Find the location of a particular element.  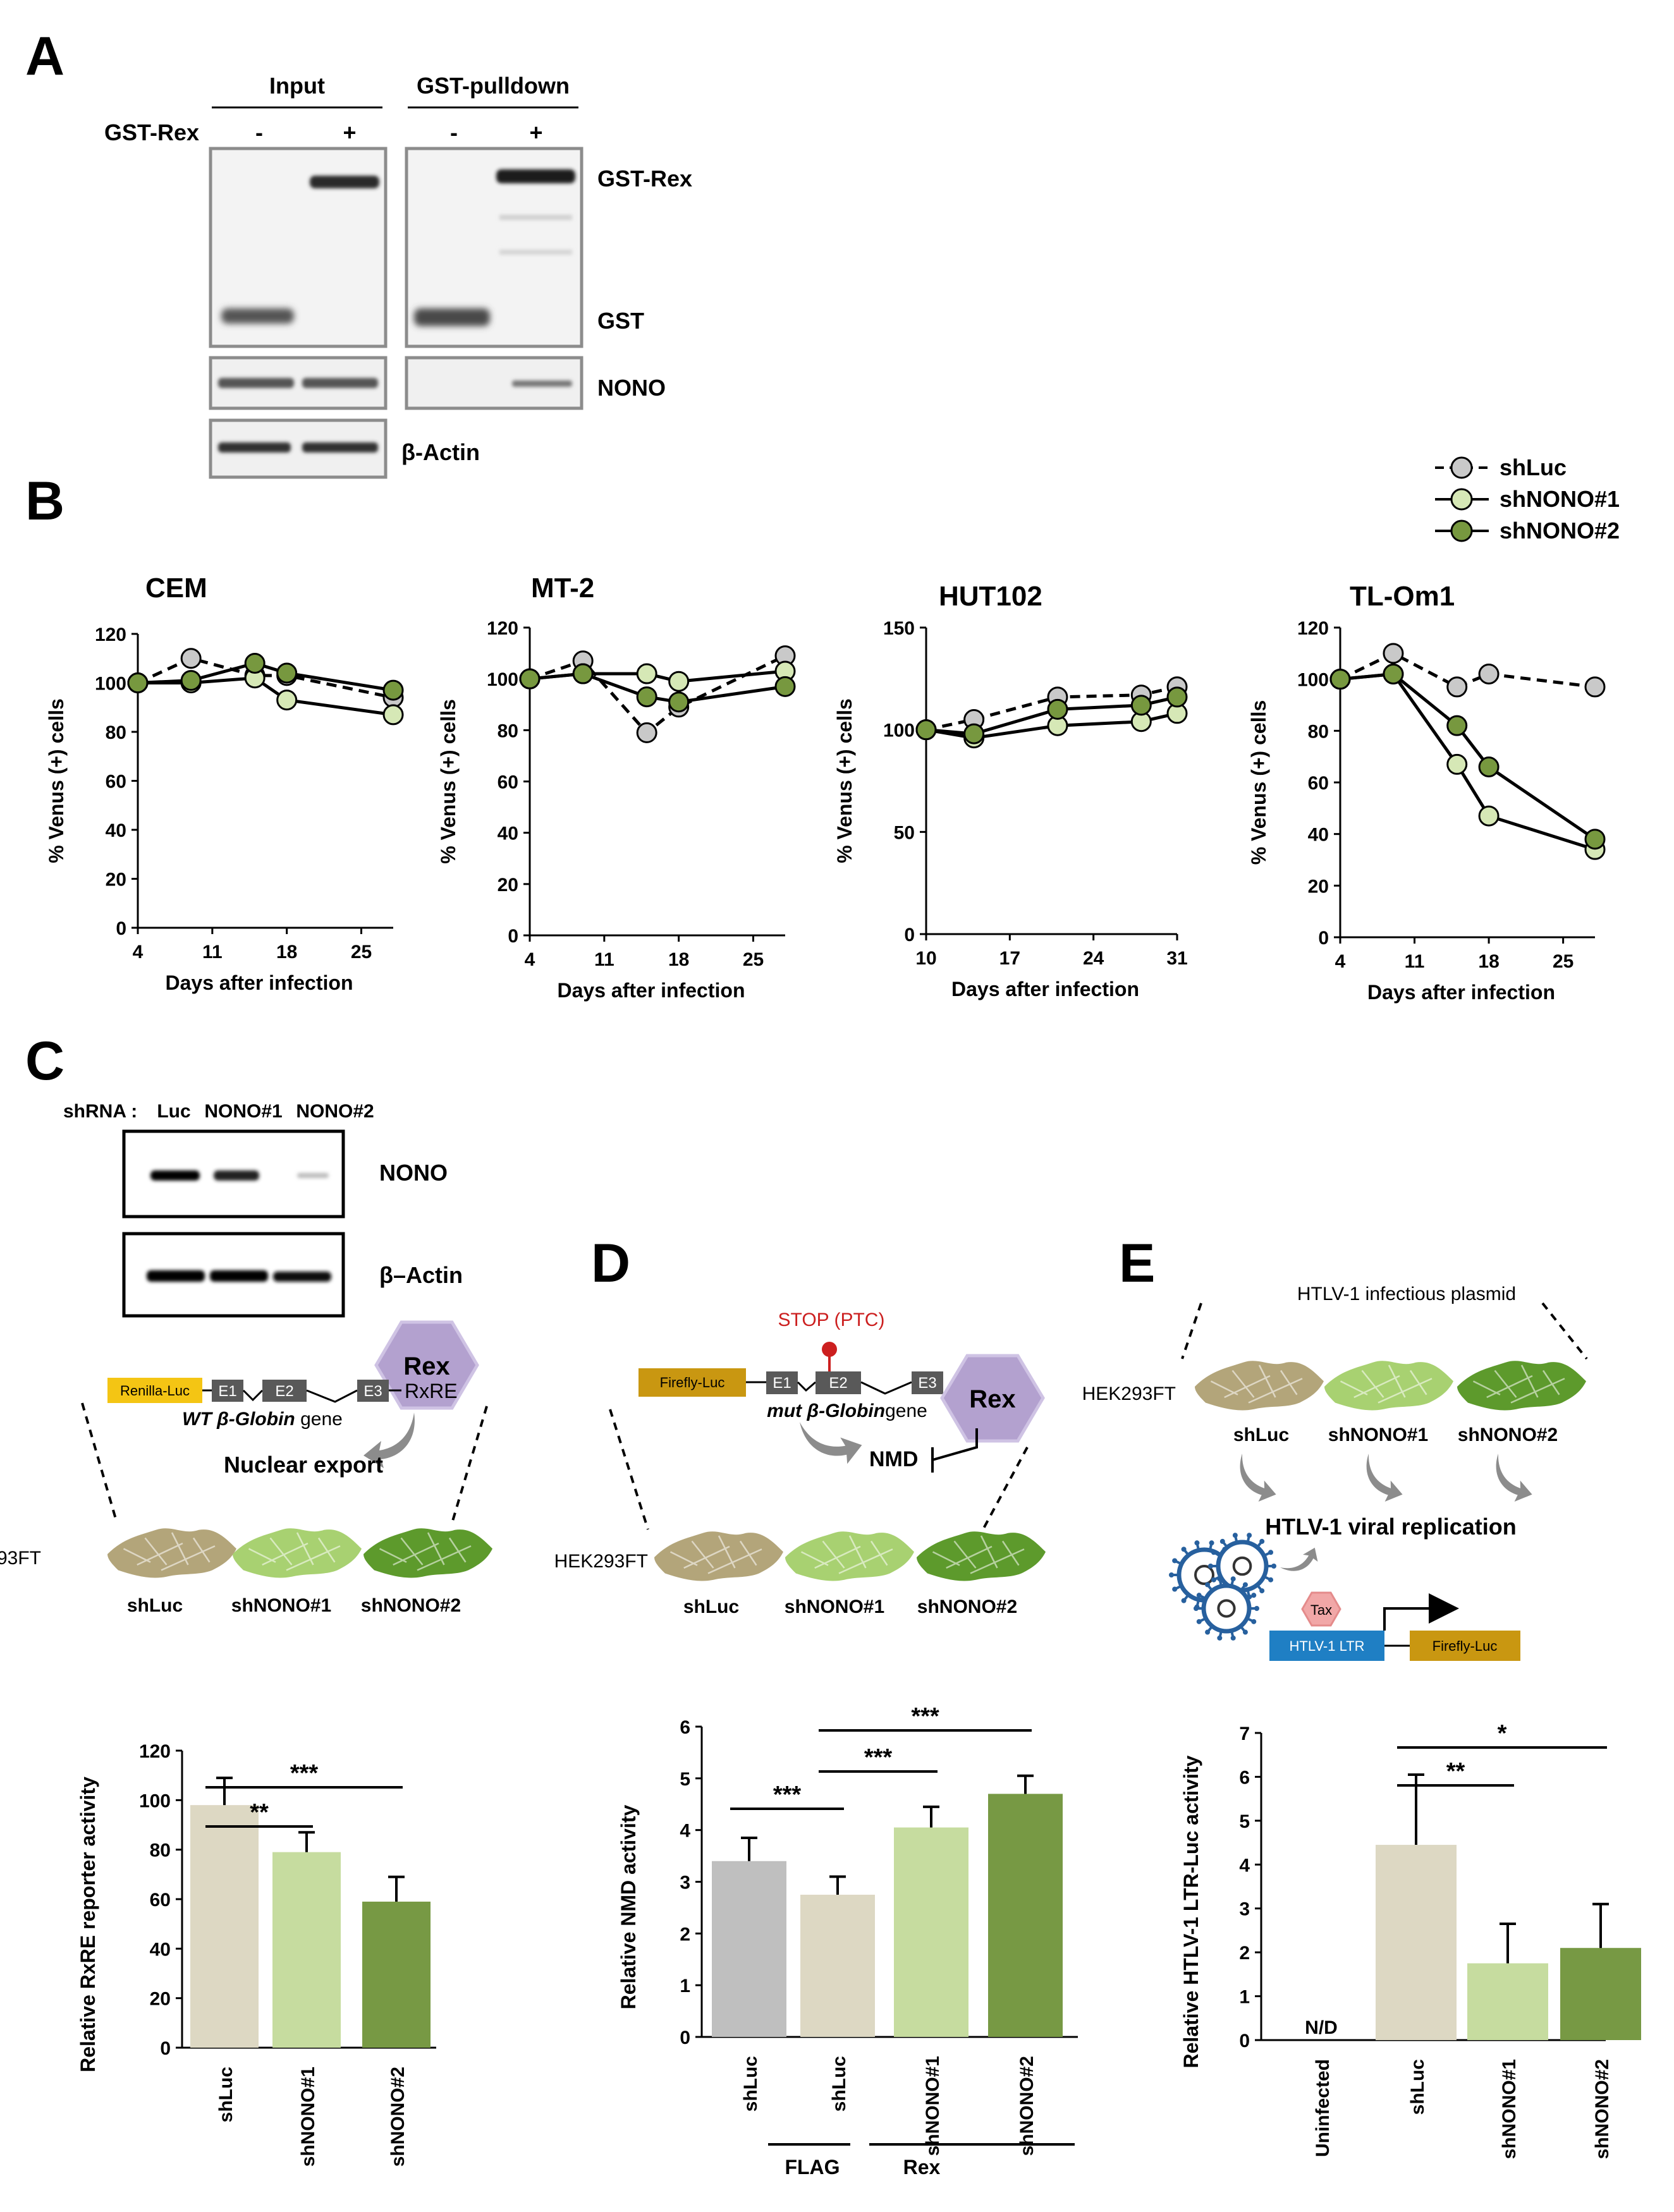

firefly-luc-label-d: Firefly-Luc is located at coordinates (692, 1382).